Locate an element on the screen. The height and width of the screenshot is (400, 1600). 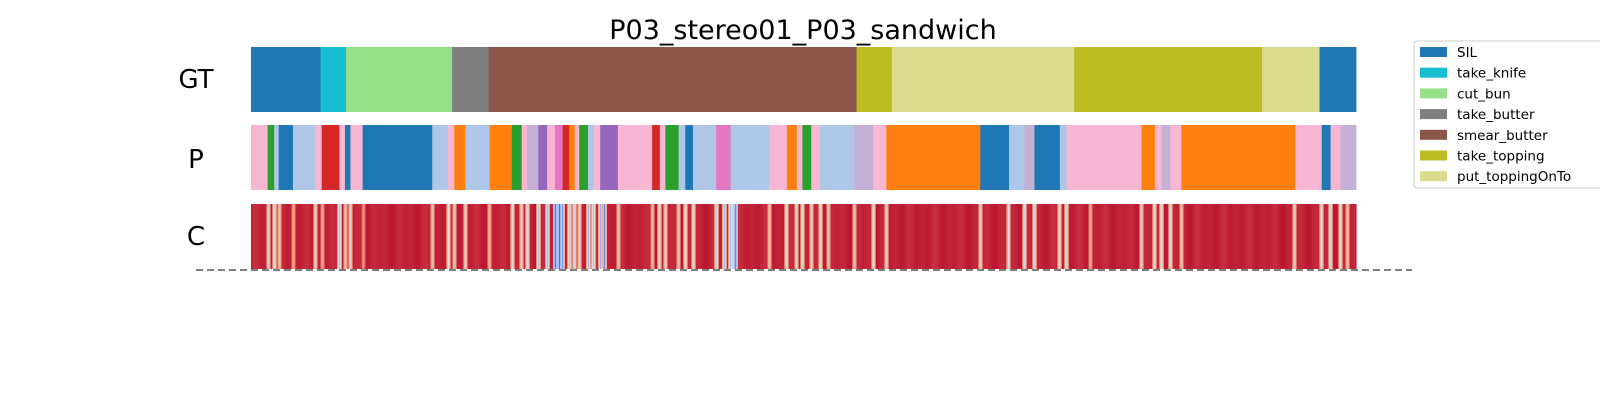
row-label-c: C is located at coordinates (196, 237).